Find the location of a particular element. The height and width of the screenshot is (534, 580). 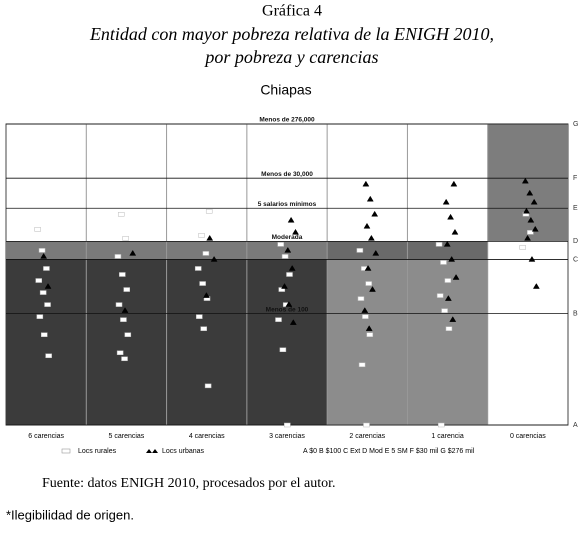

chart-subtitle: Chiapas is located at coordinates (285, 90).